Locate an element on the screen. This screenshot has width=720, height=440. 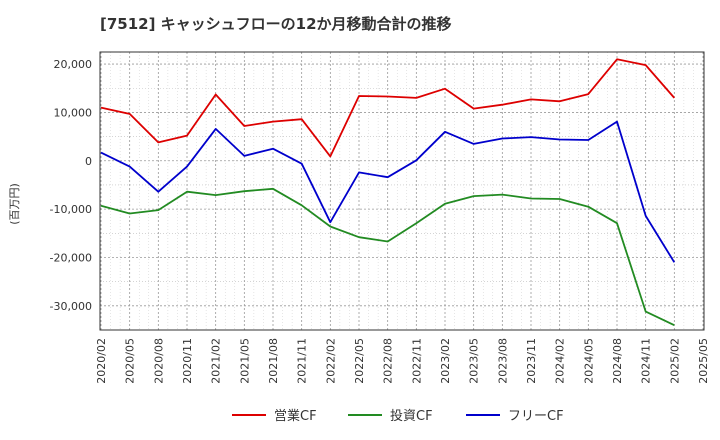
y-tick-label: 10,000 is located at coordinates (73, 112).